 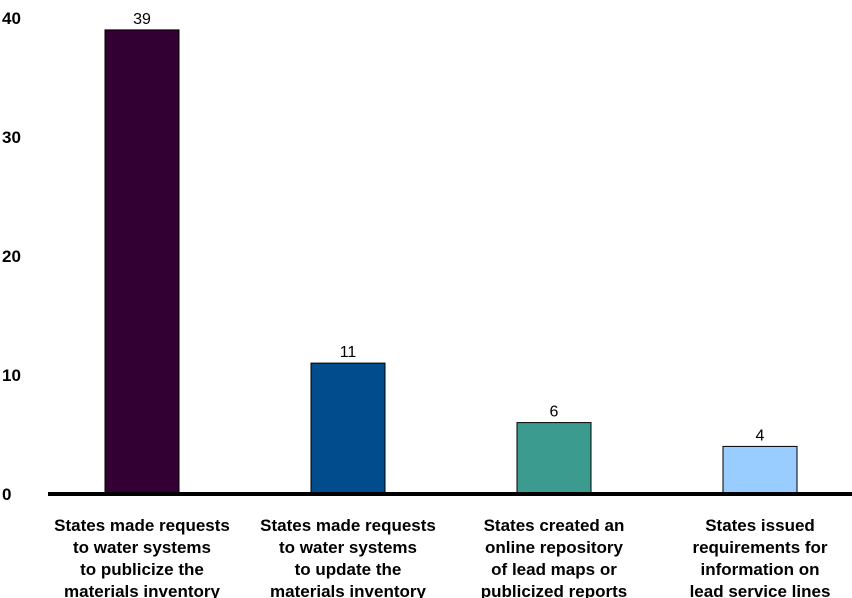 I want to click on category-label-line: States issued, so click(x=760, y=525).